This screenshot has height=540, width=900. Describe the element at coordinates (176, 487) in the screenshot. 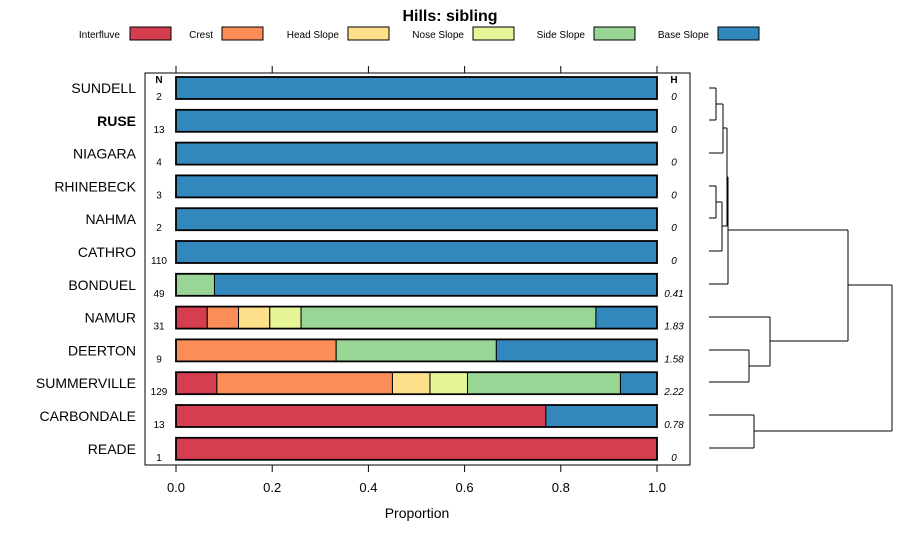

I see `x-tick-label-0: 0.0` at that location.